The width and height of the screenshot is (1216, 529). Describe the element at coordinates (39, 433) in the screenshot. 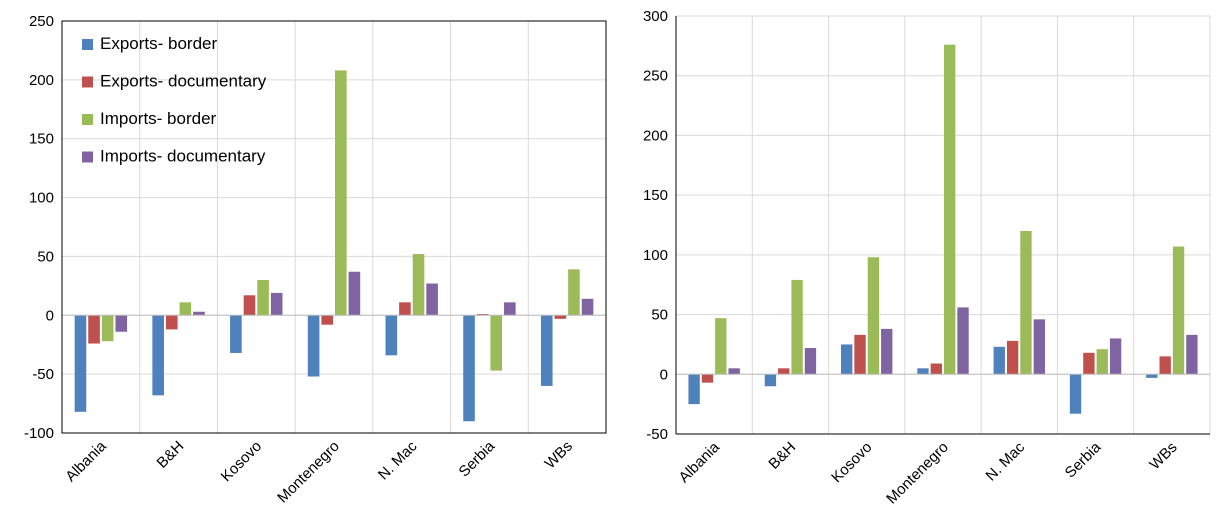

I see `y-tick-label: -100` at that location.